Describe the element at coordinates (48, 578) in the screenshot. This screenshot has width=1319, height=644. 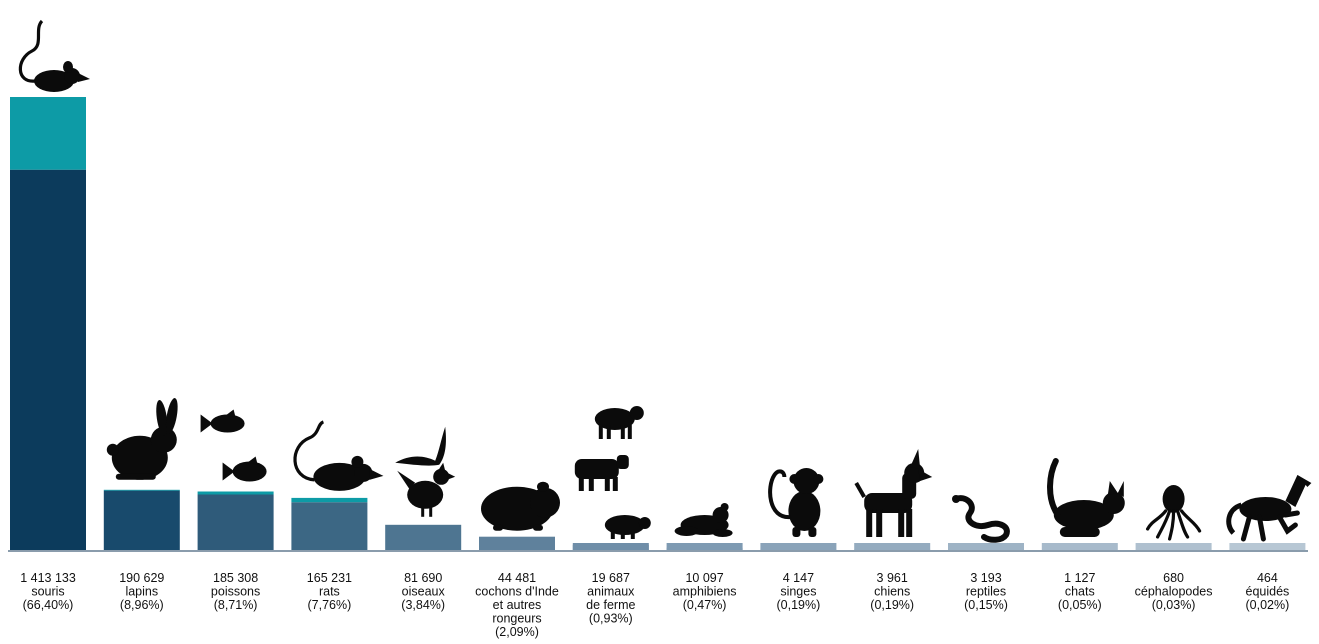
I see `value-label: 1 413 133` at that location.